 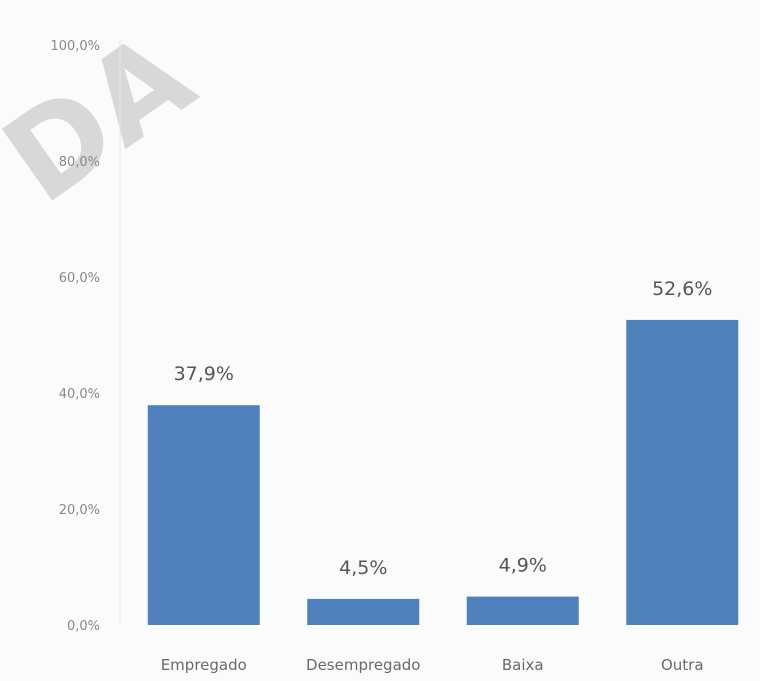 What do you see at coordinates (83, 626) in the screenshot?
I see `y-tick-label: 0,0%` at bounding box center [83, 626].